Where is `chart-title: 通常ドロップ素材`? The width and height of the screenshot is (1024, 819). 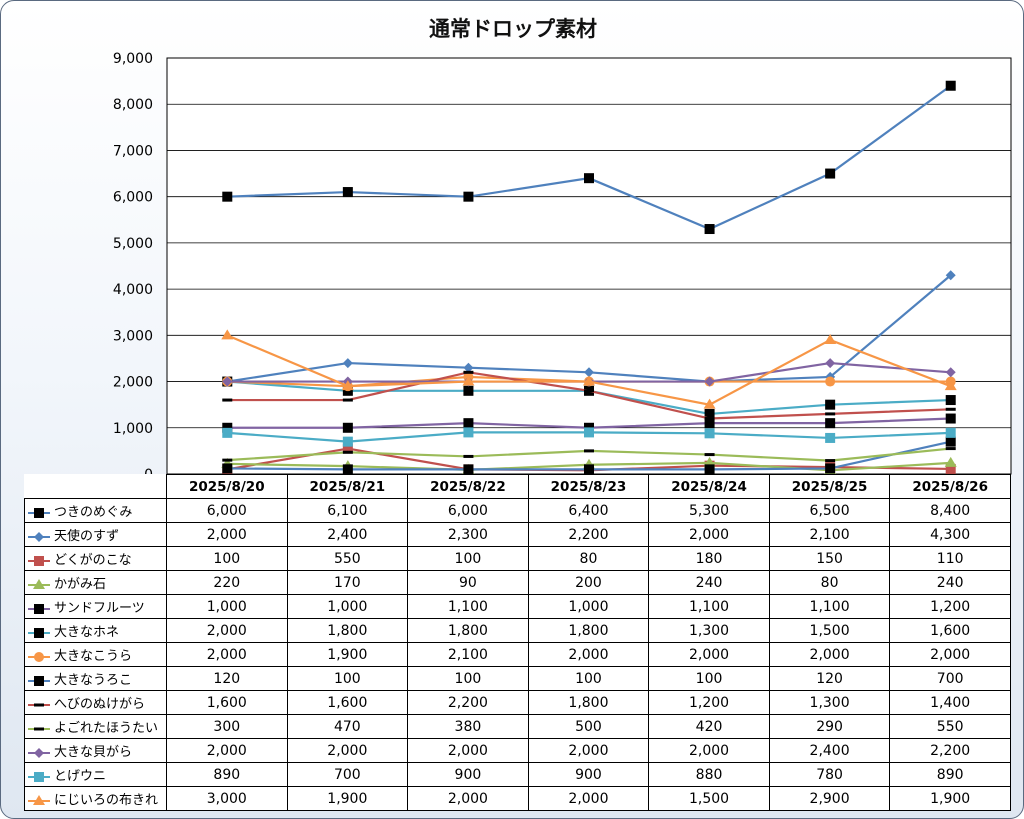
chart-title: 通常ドロップ素材 is located at coordinates (513, 29).